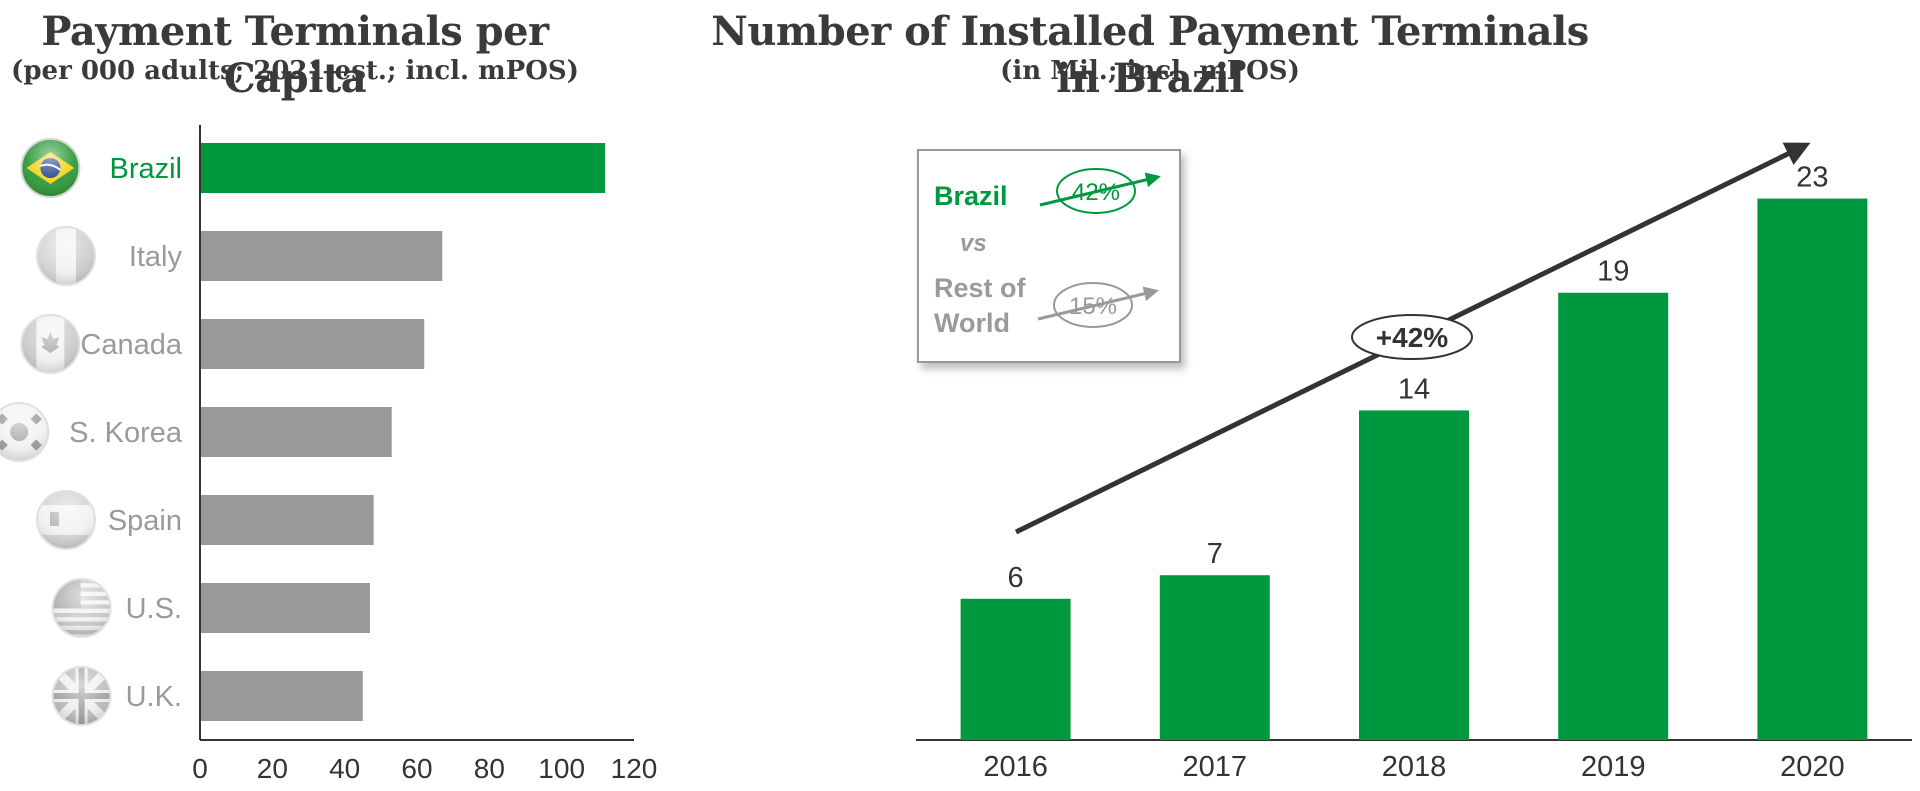 The height and width of the screenshot is (791, 1920). Describe the element at coordinates (1049, 256) in the screenshot. I see `legend-box: Brazil 42% vs Rest of World 15%` at that location.